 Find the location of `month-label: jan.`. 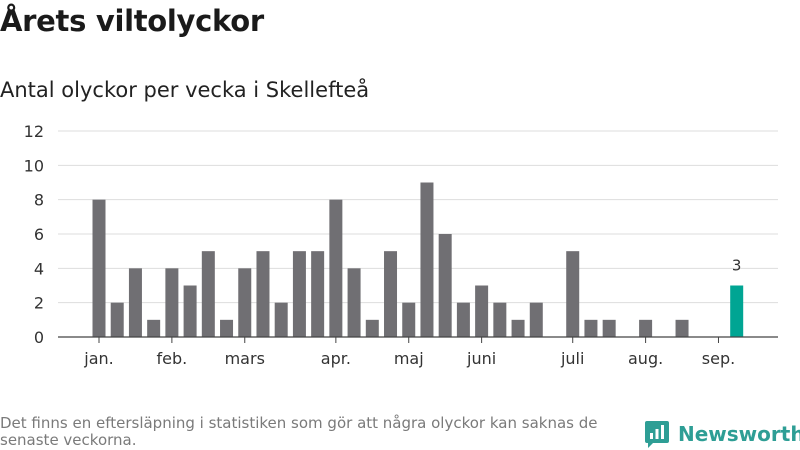

month-label: jan. is located at coordinates (98, 358).